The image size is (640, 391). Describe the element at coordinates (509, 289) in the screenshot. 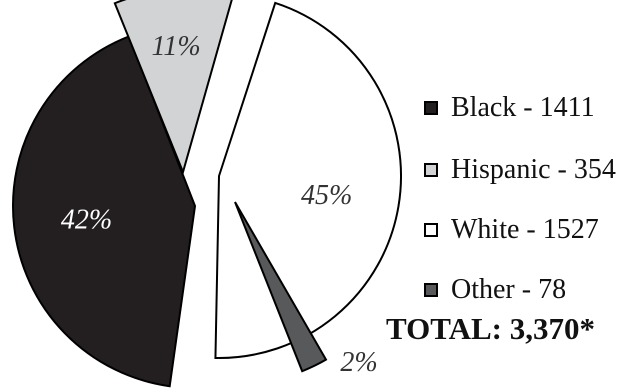

I see `legend-label-other: Other - 78` at that location.